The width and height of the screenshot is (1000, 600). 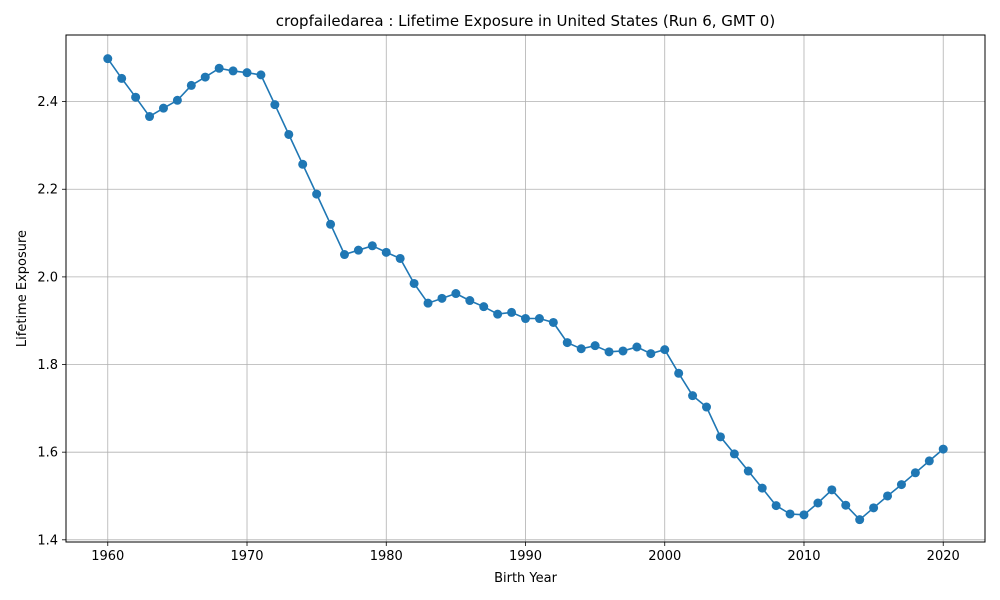 What do you see at coordinates (47, 365) in the screenshot?
I see `y-tick-label: 1.8` at bounding box center [47, 365].